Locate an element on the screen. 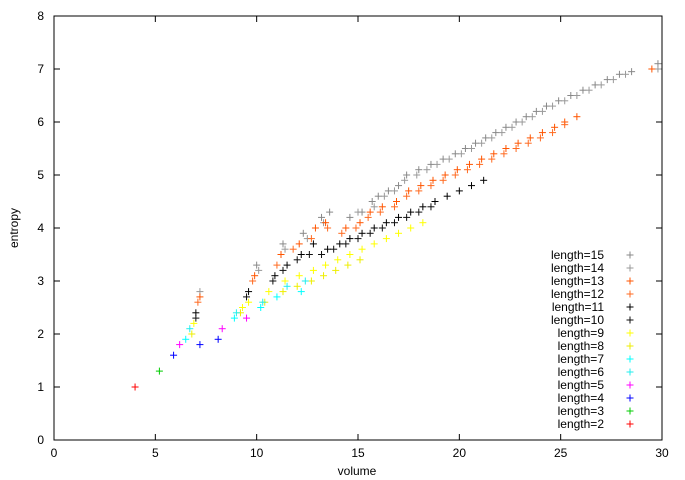 The height and width of the screenshot is (480, 685). y-tick-label: 1 is located at coordinates (40, 387).